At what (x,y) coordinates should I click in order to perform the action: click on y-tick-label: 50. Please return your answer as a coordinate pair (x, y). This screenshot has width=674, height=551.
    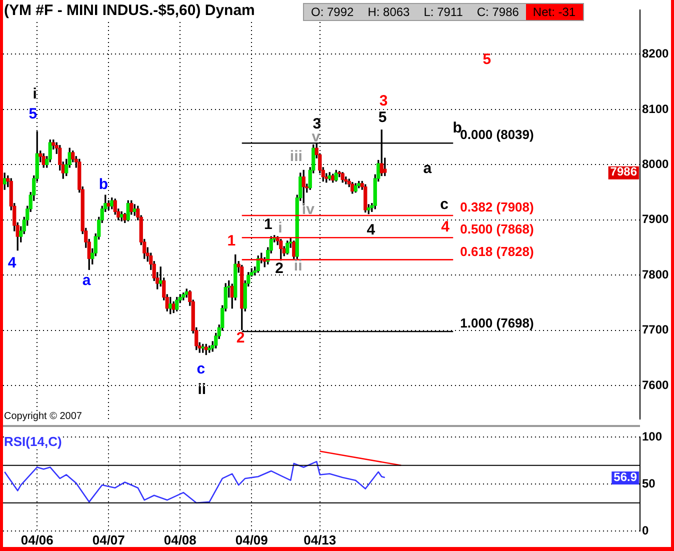
    Looking at the image, I should click on (649, 483).